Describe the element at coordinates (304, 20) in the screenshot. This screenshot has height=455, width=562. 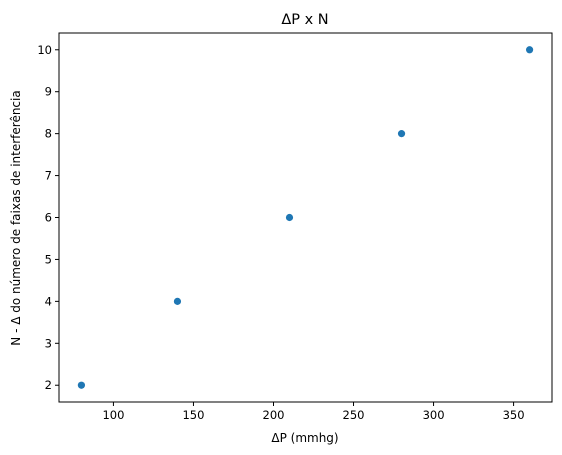
I see `chart-title: ΔP x N` at that location.